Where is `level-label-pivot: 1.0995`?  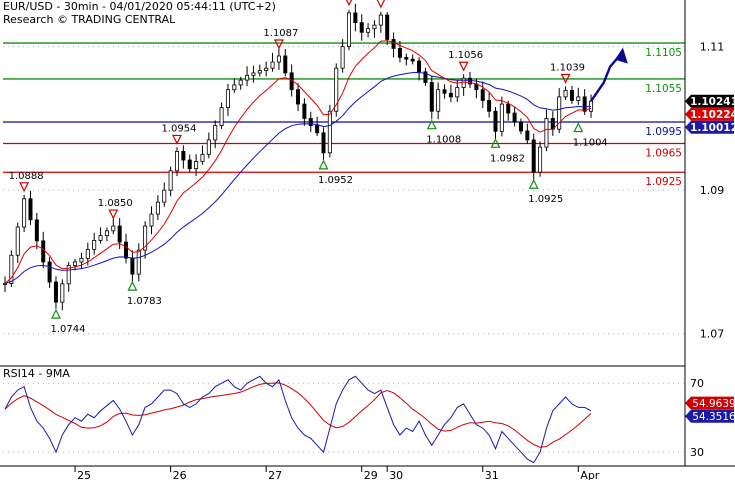 level-label-pivot: 1.0995 is located at coordinates (663, 132).